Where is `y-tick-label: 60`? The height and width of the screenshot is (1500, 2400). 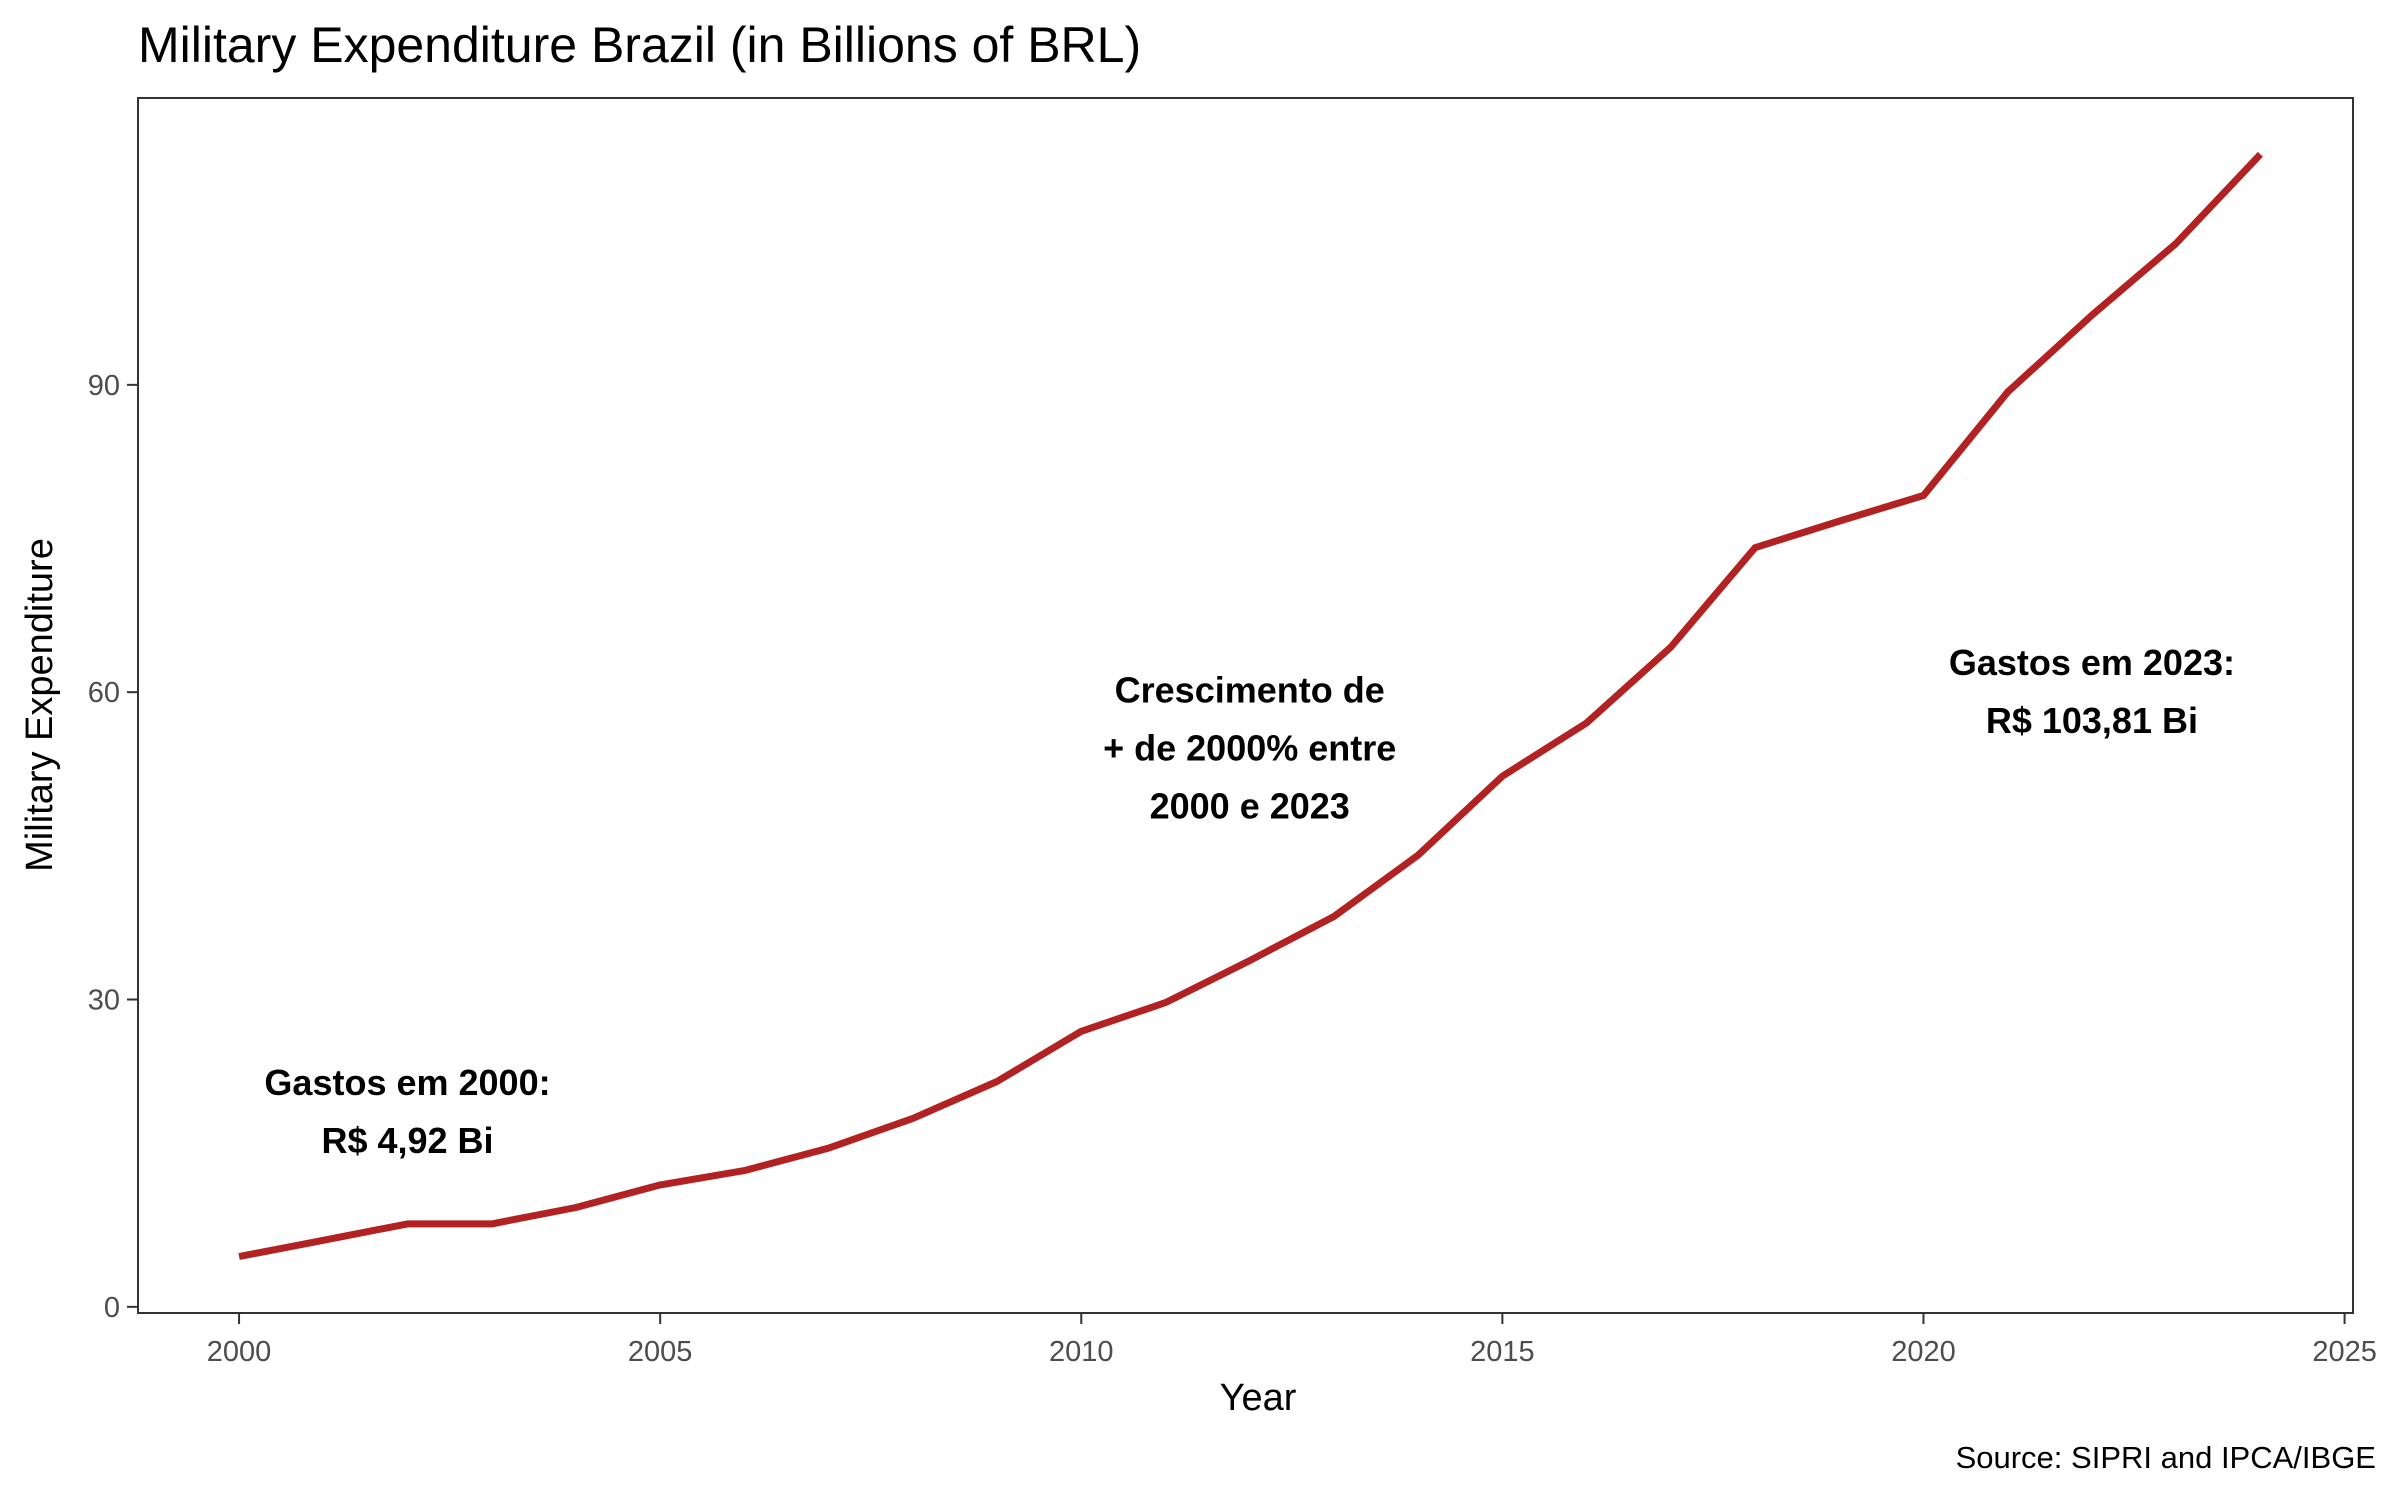
y-tick-label: 60 is located at coordinates (104, 693).